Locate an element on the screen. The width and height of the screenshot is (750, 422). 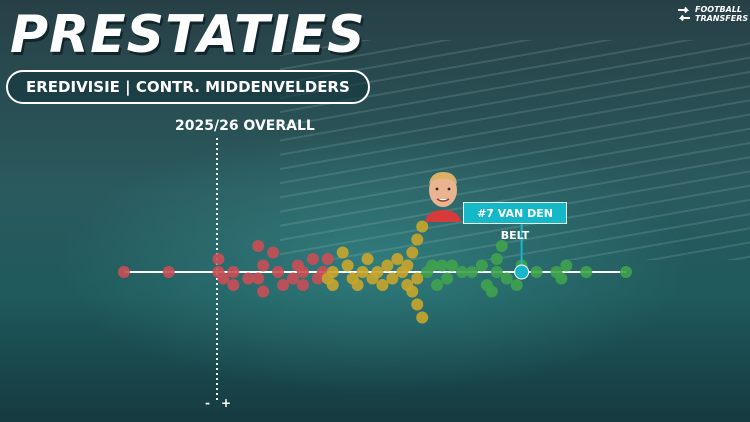
page-title: PRESTATIES is located at coordinates (188, 35).